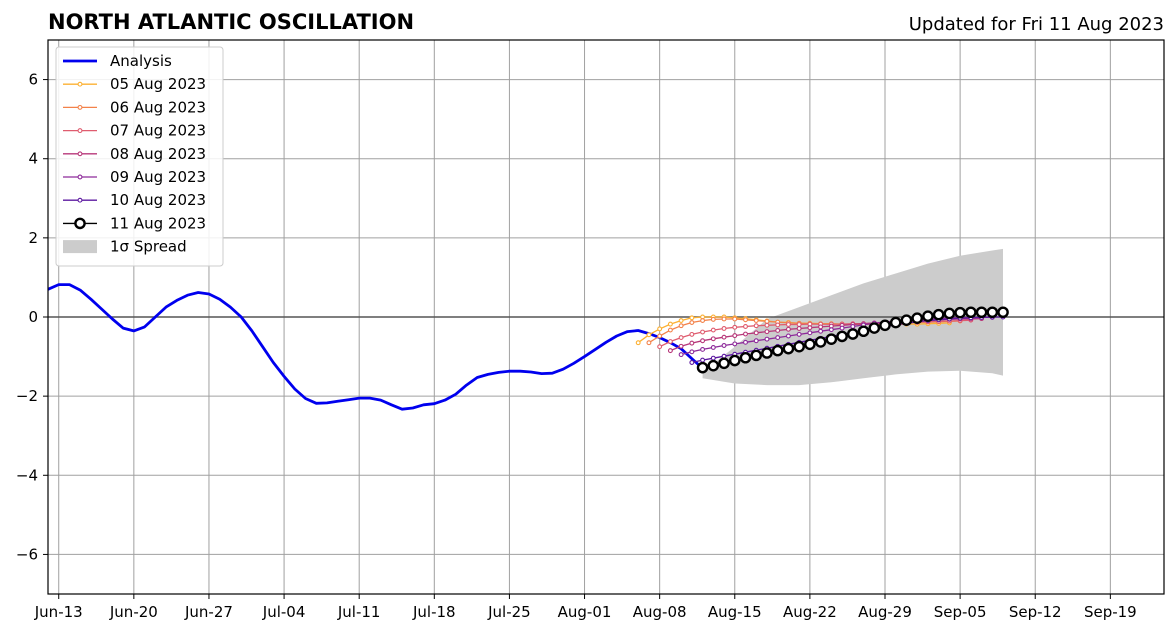 The height and width of the screenshot is (633, 1176). Describe the element at coordinates (1110, 612) in the screenshot. I see `x-tick-label: Sep-19` at that location.